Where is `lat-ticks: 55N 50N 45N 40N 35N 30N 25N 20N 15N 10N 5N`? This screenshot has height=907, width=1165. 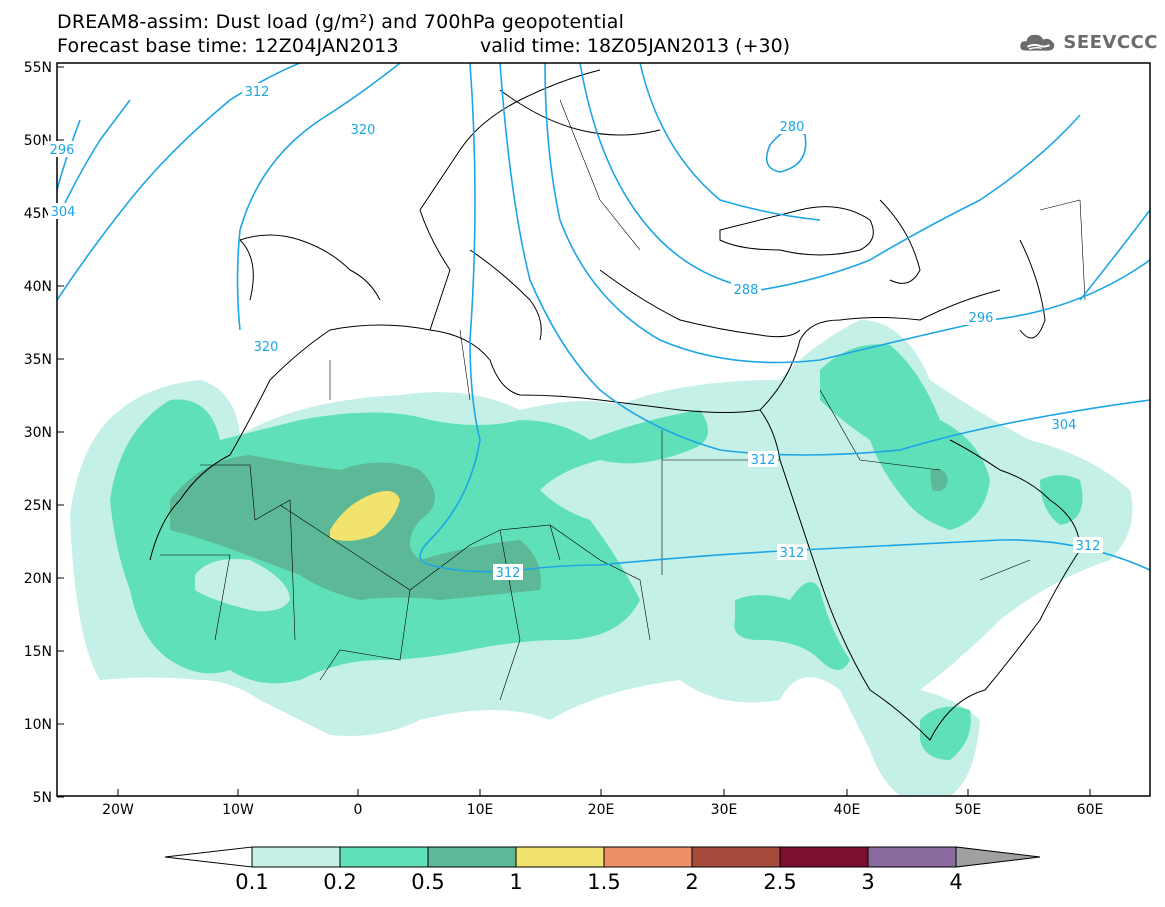
lat-ticks: 55N 50N 45N 40N 35N 30N 25N 20N 15N 10N 5N is located at coordinates (44, 433).